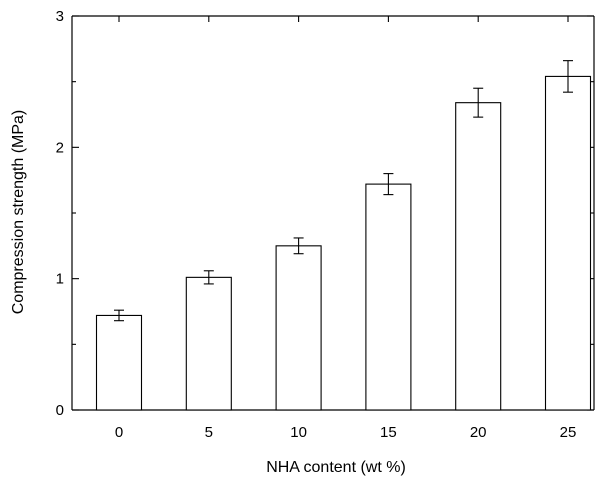 The height and width of the screenshot is (483, 607). I want to click on x-axis-title: NHA content (wt %), so click(336, 467).